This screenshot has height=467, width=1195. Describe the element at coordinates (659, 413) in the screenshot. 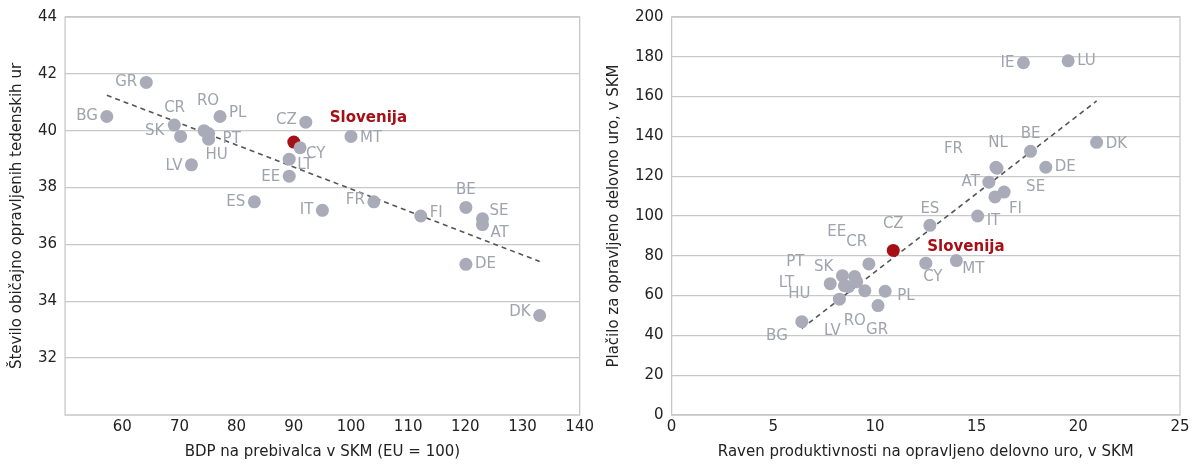

I see `y-tick-label: 0` at that location.